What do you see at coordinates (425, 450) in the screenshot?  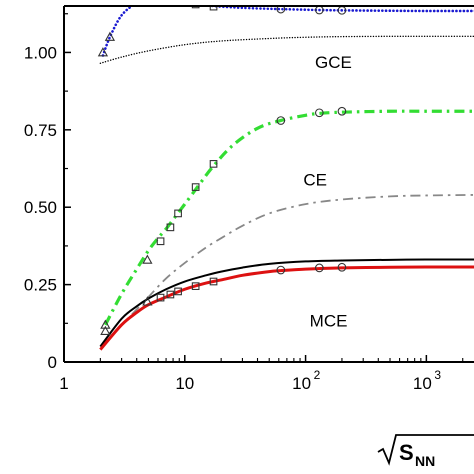 I see `radical-sign` at bounding box center [425, 450].